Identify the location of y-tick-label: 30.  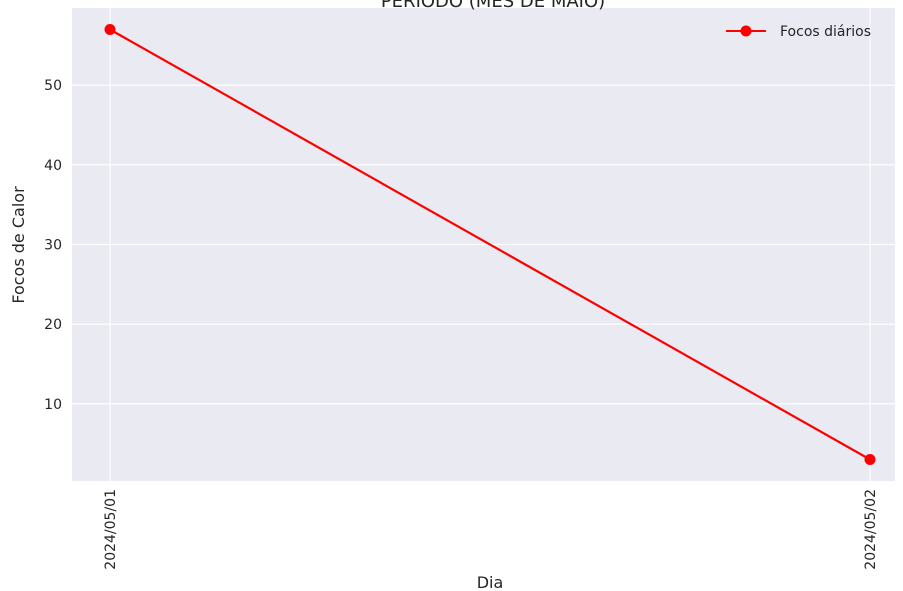
(53, 246).